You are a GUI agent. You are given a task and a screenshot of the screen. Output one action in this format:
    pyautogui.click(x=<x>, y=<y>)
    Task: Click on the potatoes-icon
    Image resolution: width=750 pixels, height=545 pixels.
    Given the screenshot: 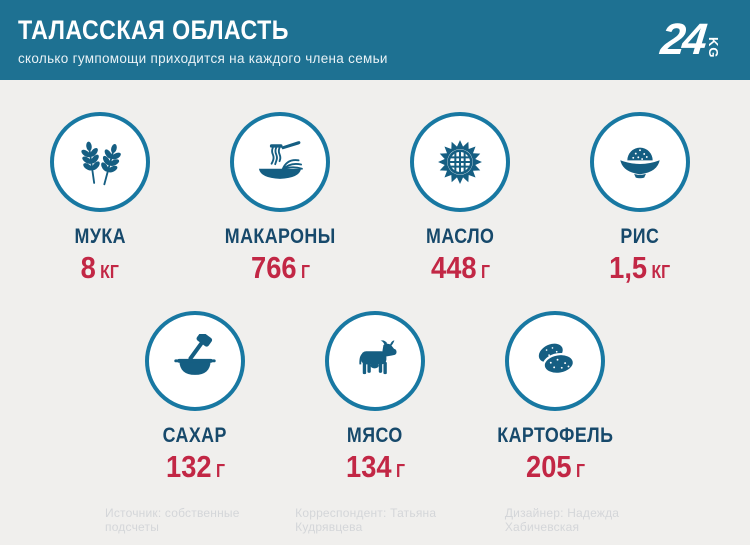 What is the action you would take?
    pyautogui.click(x=556, y=359)
    